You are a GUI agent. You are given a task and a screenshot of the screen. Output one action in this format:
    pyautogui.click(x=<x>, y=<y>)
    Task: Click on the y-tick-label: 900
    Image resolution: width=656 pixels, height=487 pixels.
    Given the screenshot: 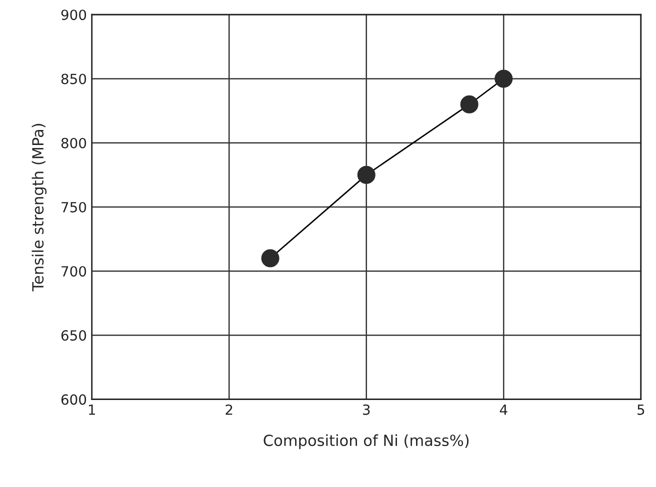 What is the action you would take?
    pyautogui.click(x=73, y=15)
    